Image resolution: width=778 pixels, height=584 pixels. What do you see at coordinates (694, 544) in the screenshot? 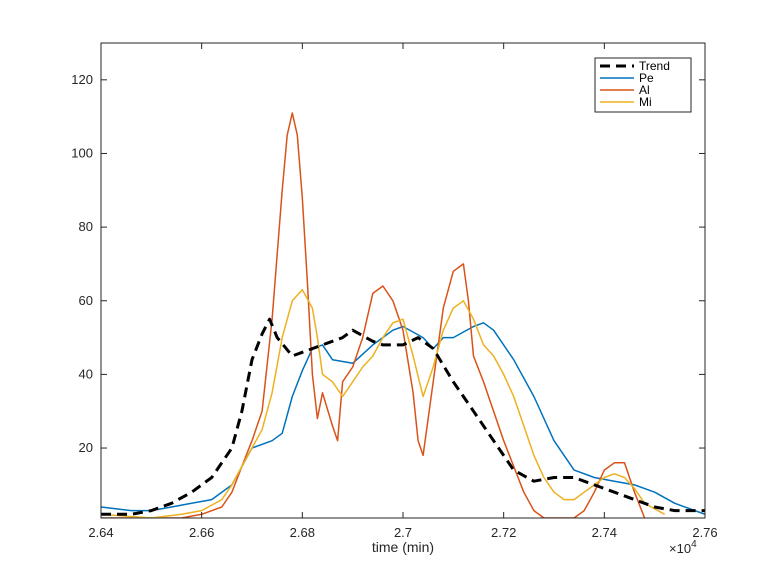
I see `x-axis-exponent-power: 4` at bounding box center [694, 544].